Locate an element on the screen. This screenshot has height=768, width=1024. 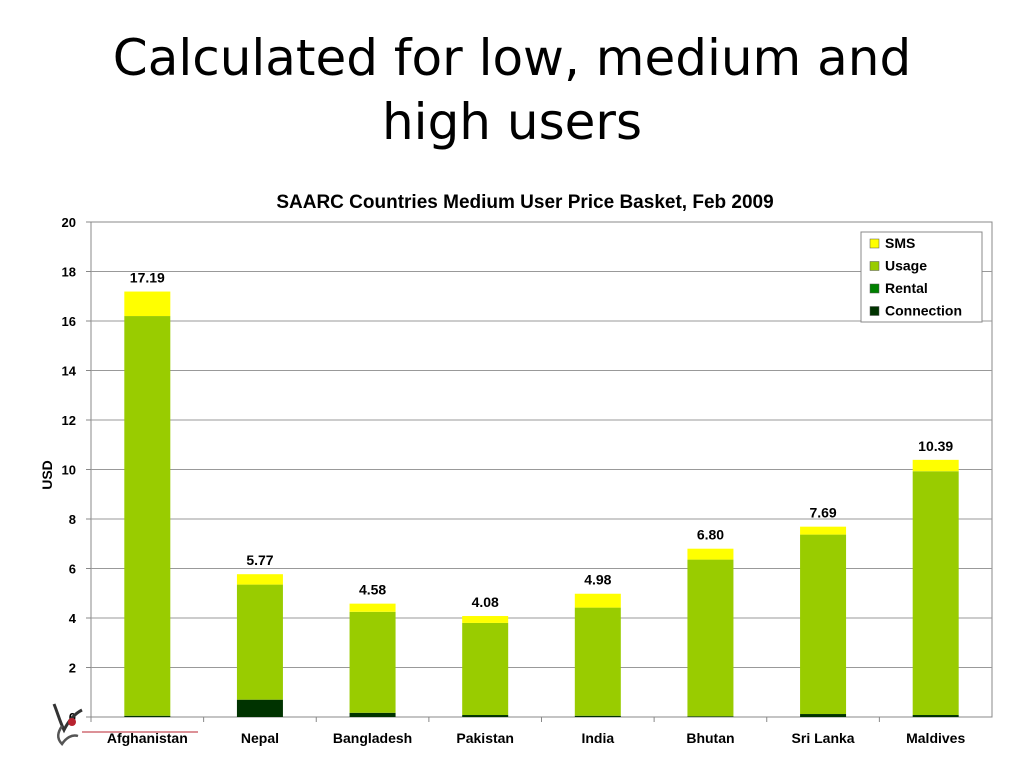
bar-total-label: 5.77 is located at coordinates (259, 560).